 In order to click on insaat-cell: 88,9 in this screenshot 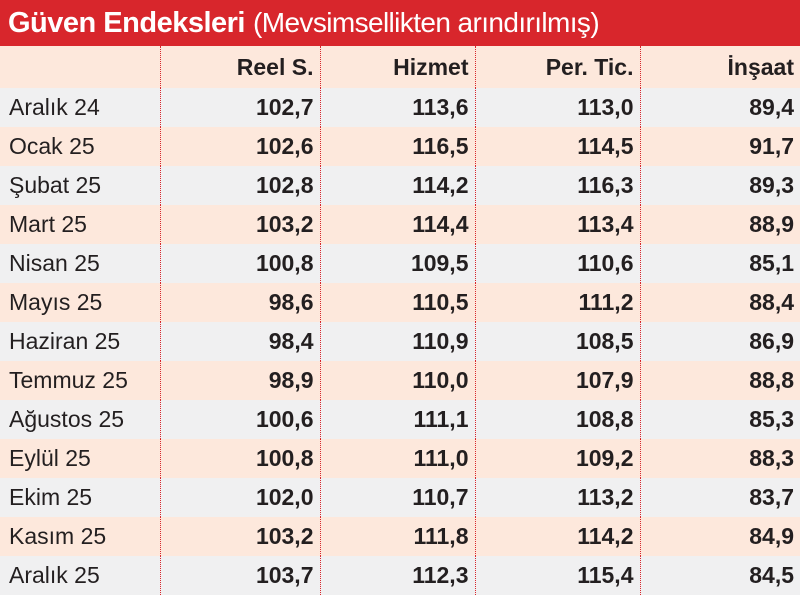, I will do `click(719, 224)`.